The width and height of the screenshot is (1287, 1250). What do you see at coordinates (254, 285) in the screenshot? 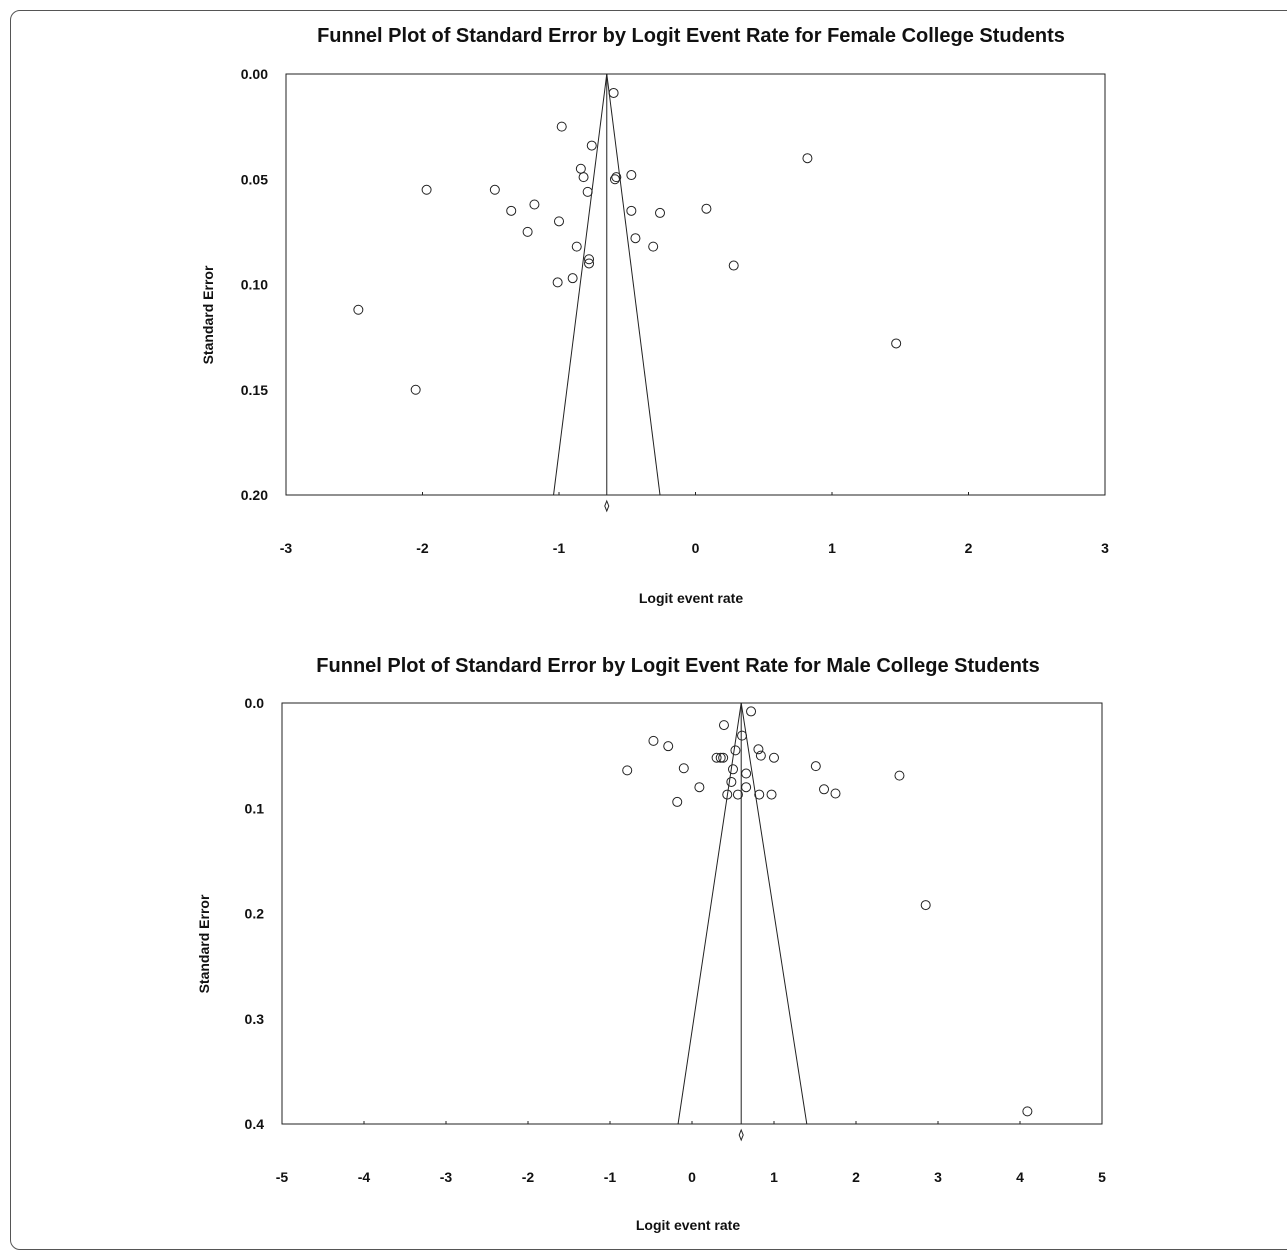
I see `y-tick-label-female: 0.10` at bounding box center [254, 285].